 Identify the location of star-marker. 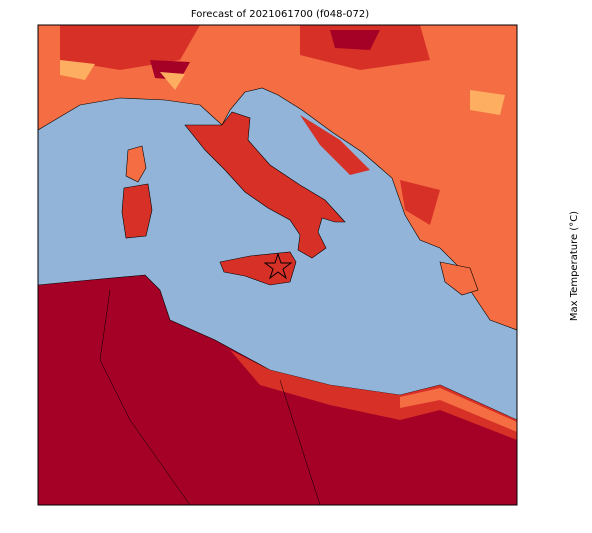
(278, 266).